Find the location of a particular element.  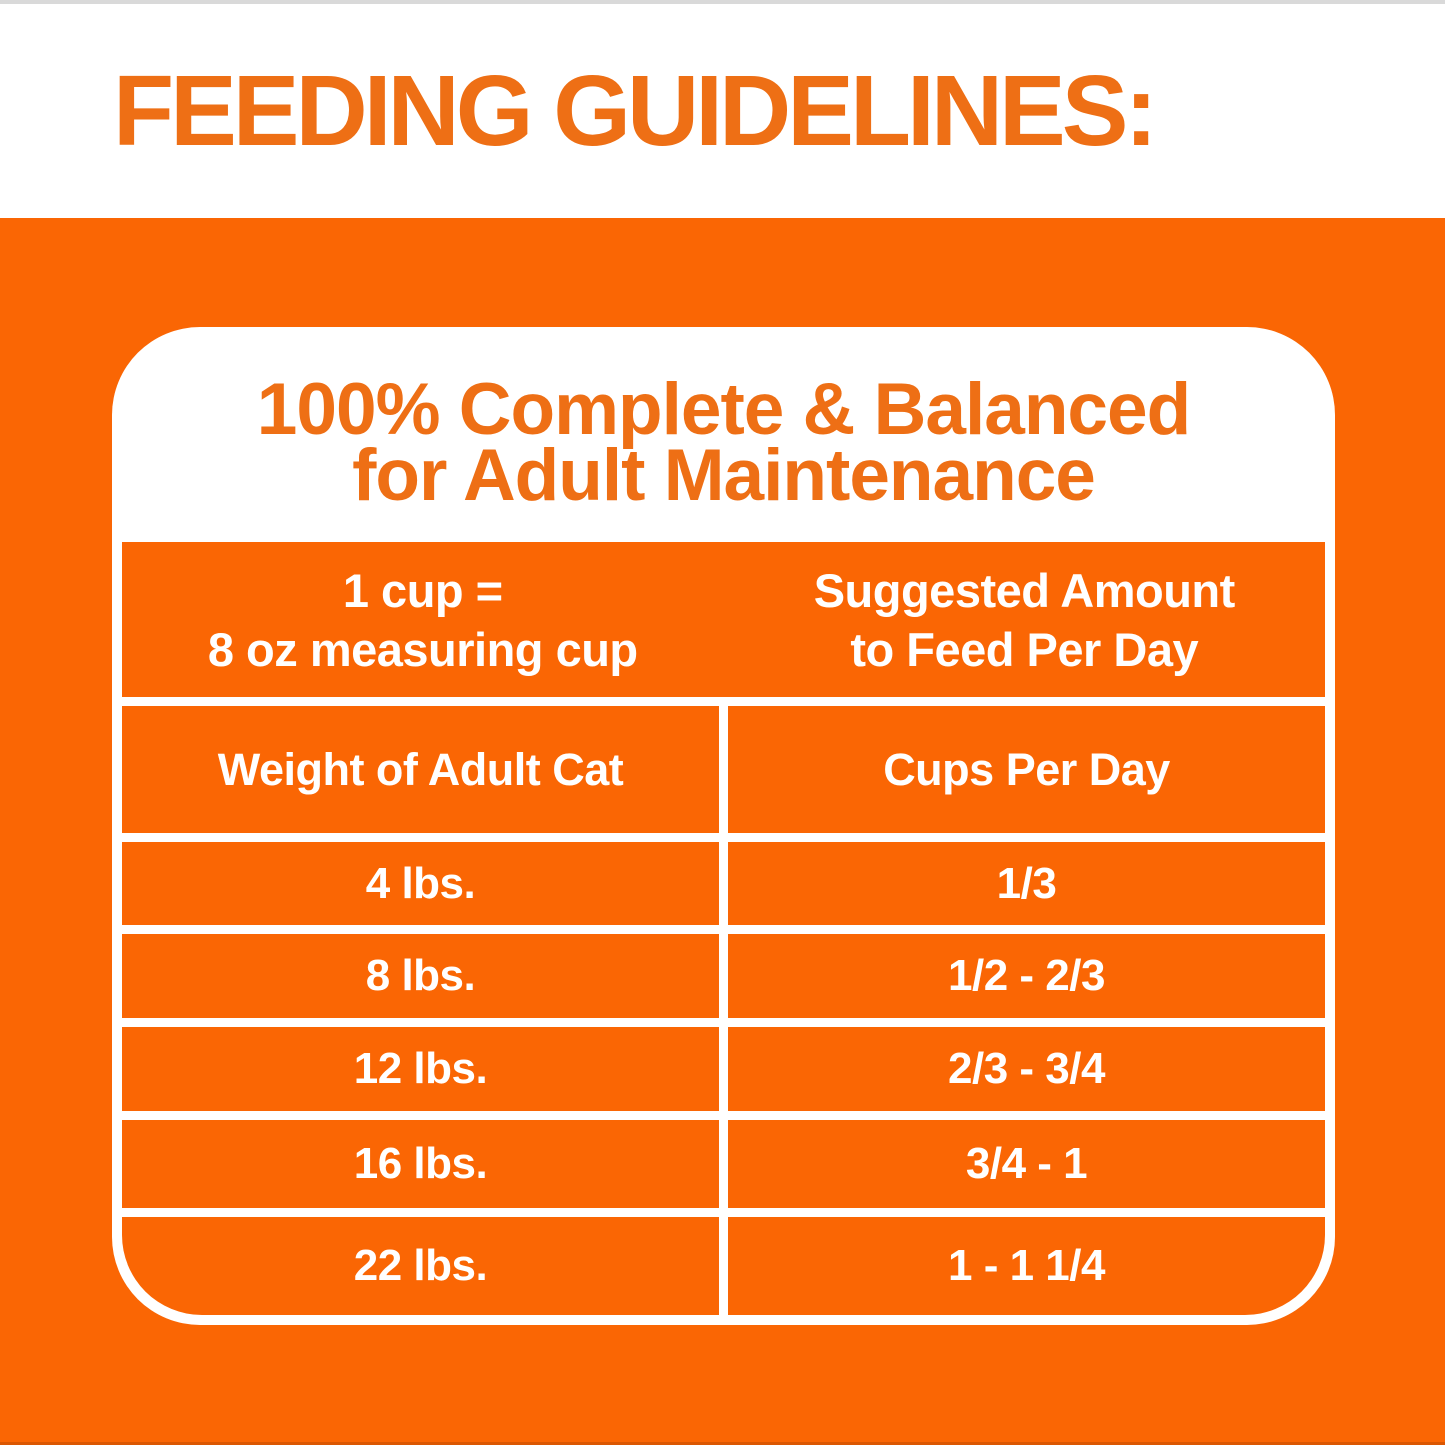

weight-cell: 4 lbs. is located at coordinates (420, 883).